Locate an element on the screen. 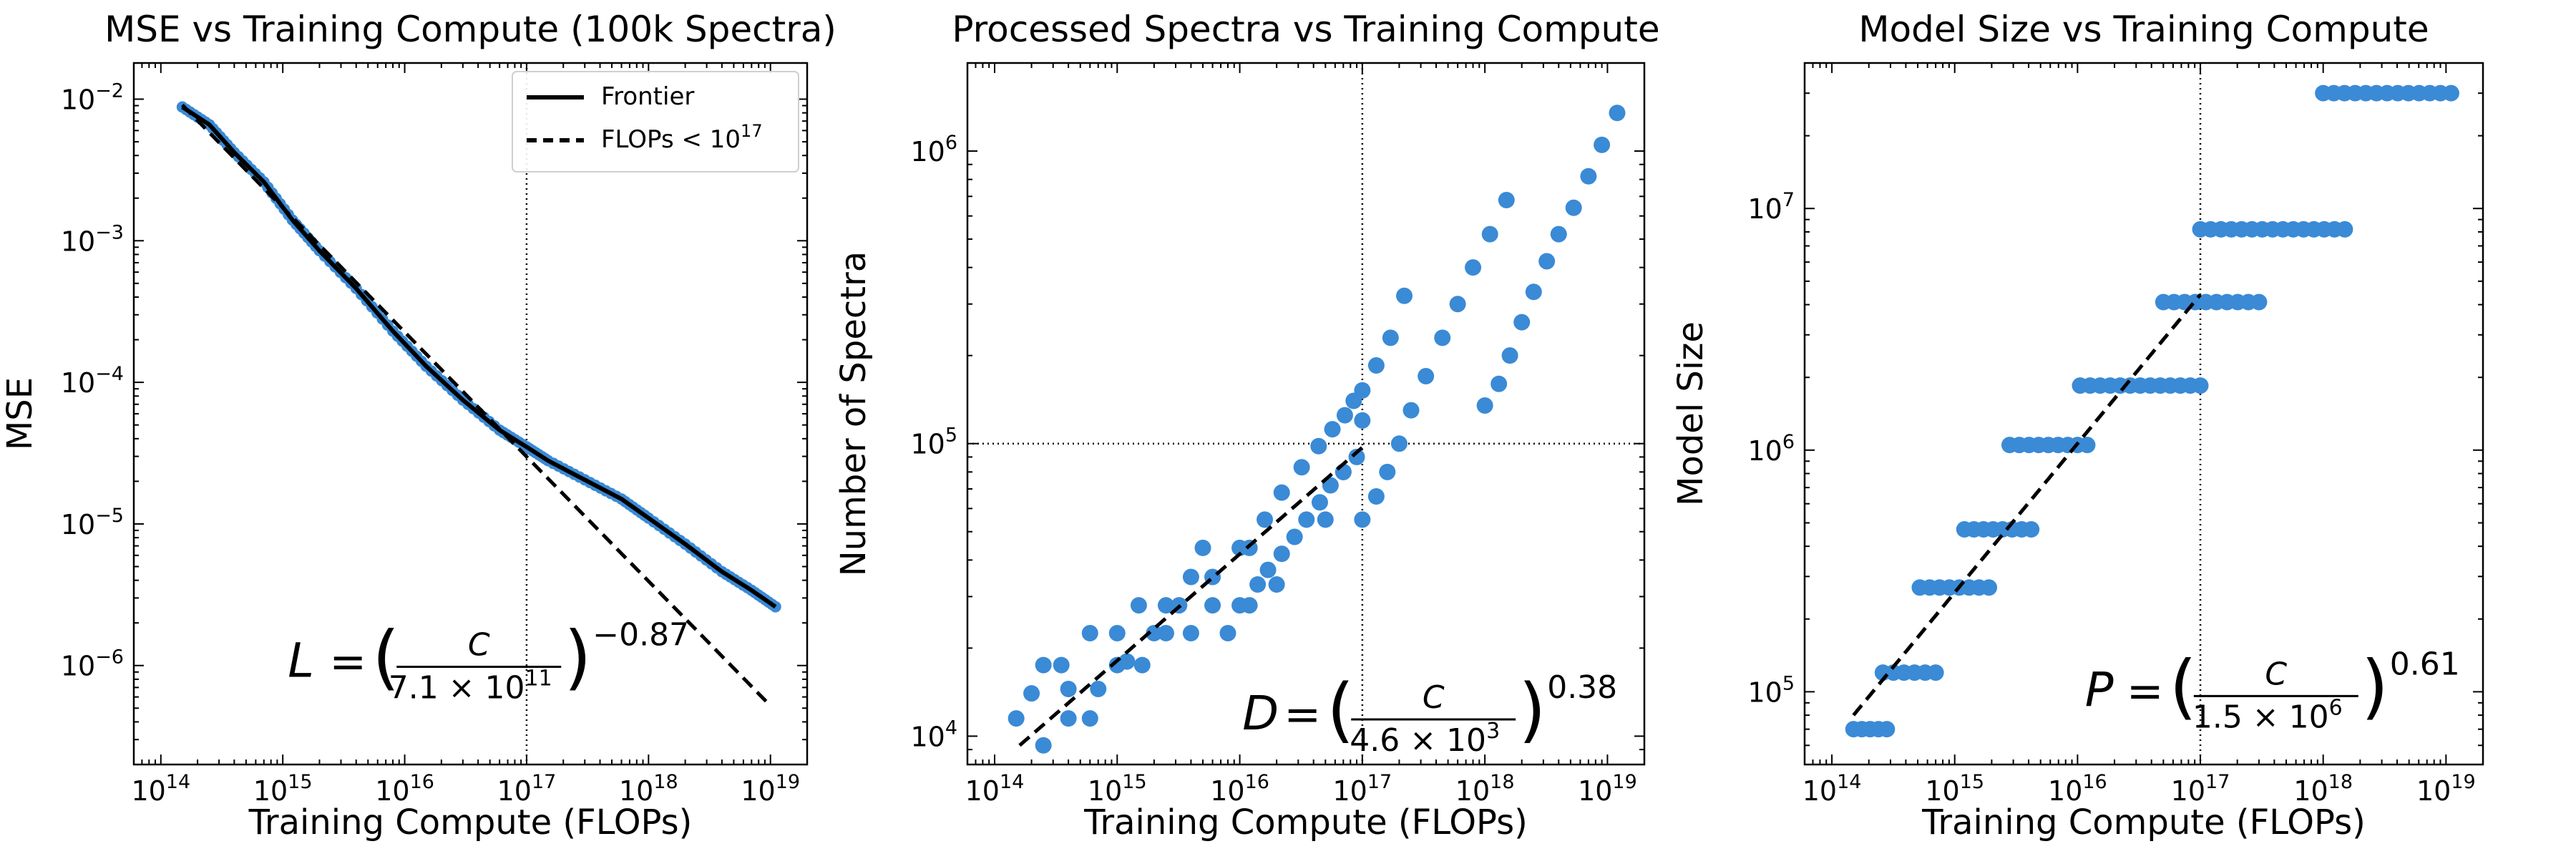 The width and height of the screenshot is (2576, 859). power-law-equation: P =(C1.5 × 106) 0.61 is located at coordinates (2272, 690).